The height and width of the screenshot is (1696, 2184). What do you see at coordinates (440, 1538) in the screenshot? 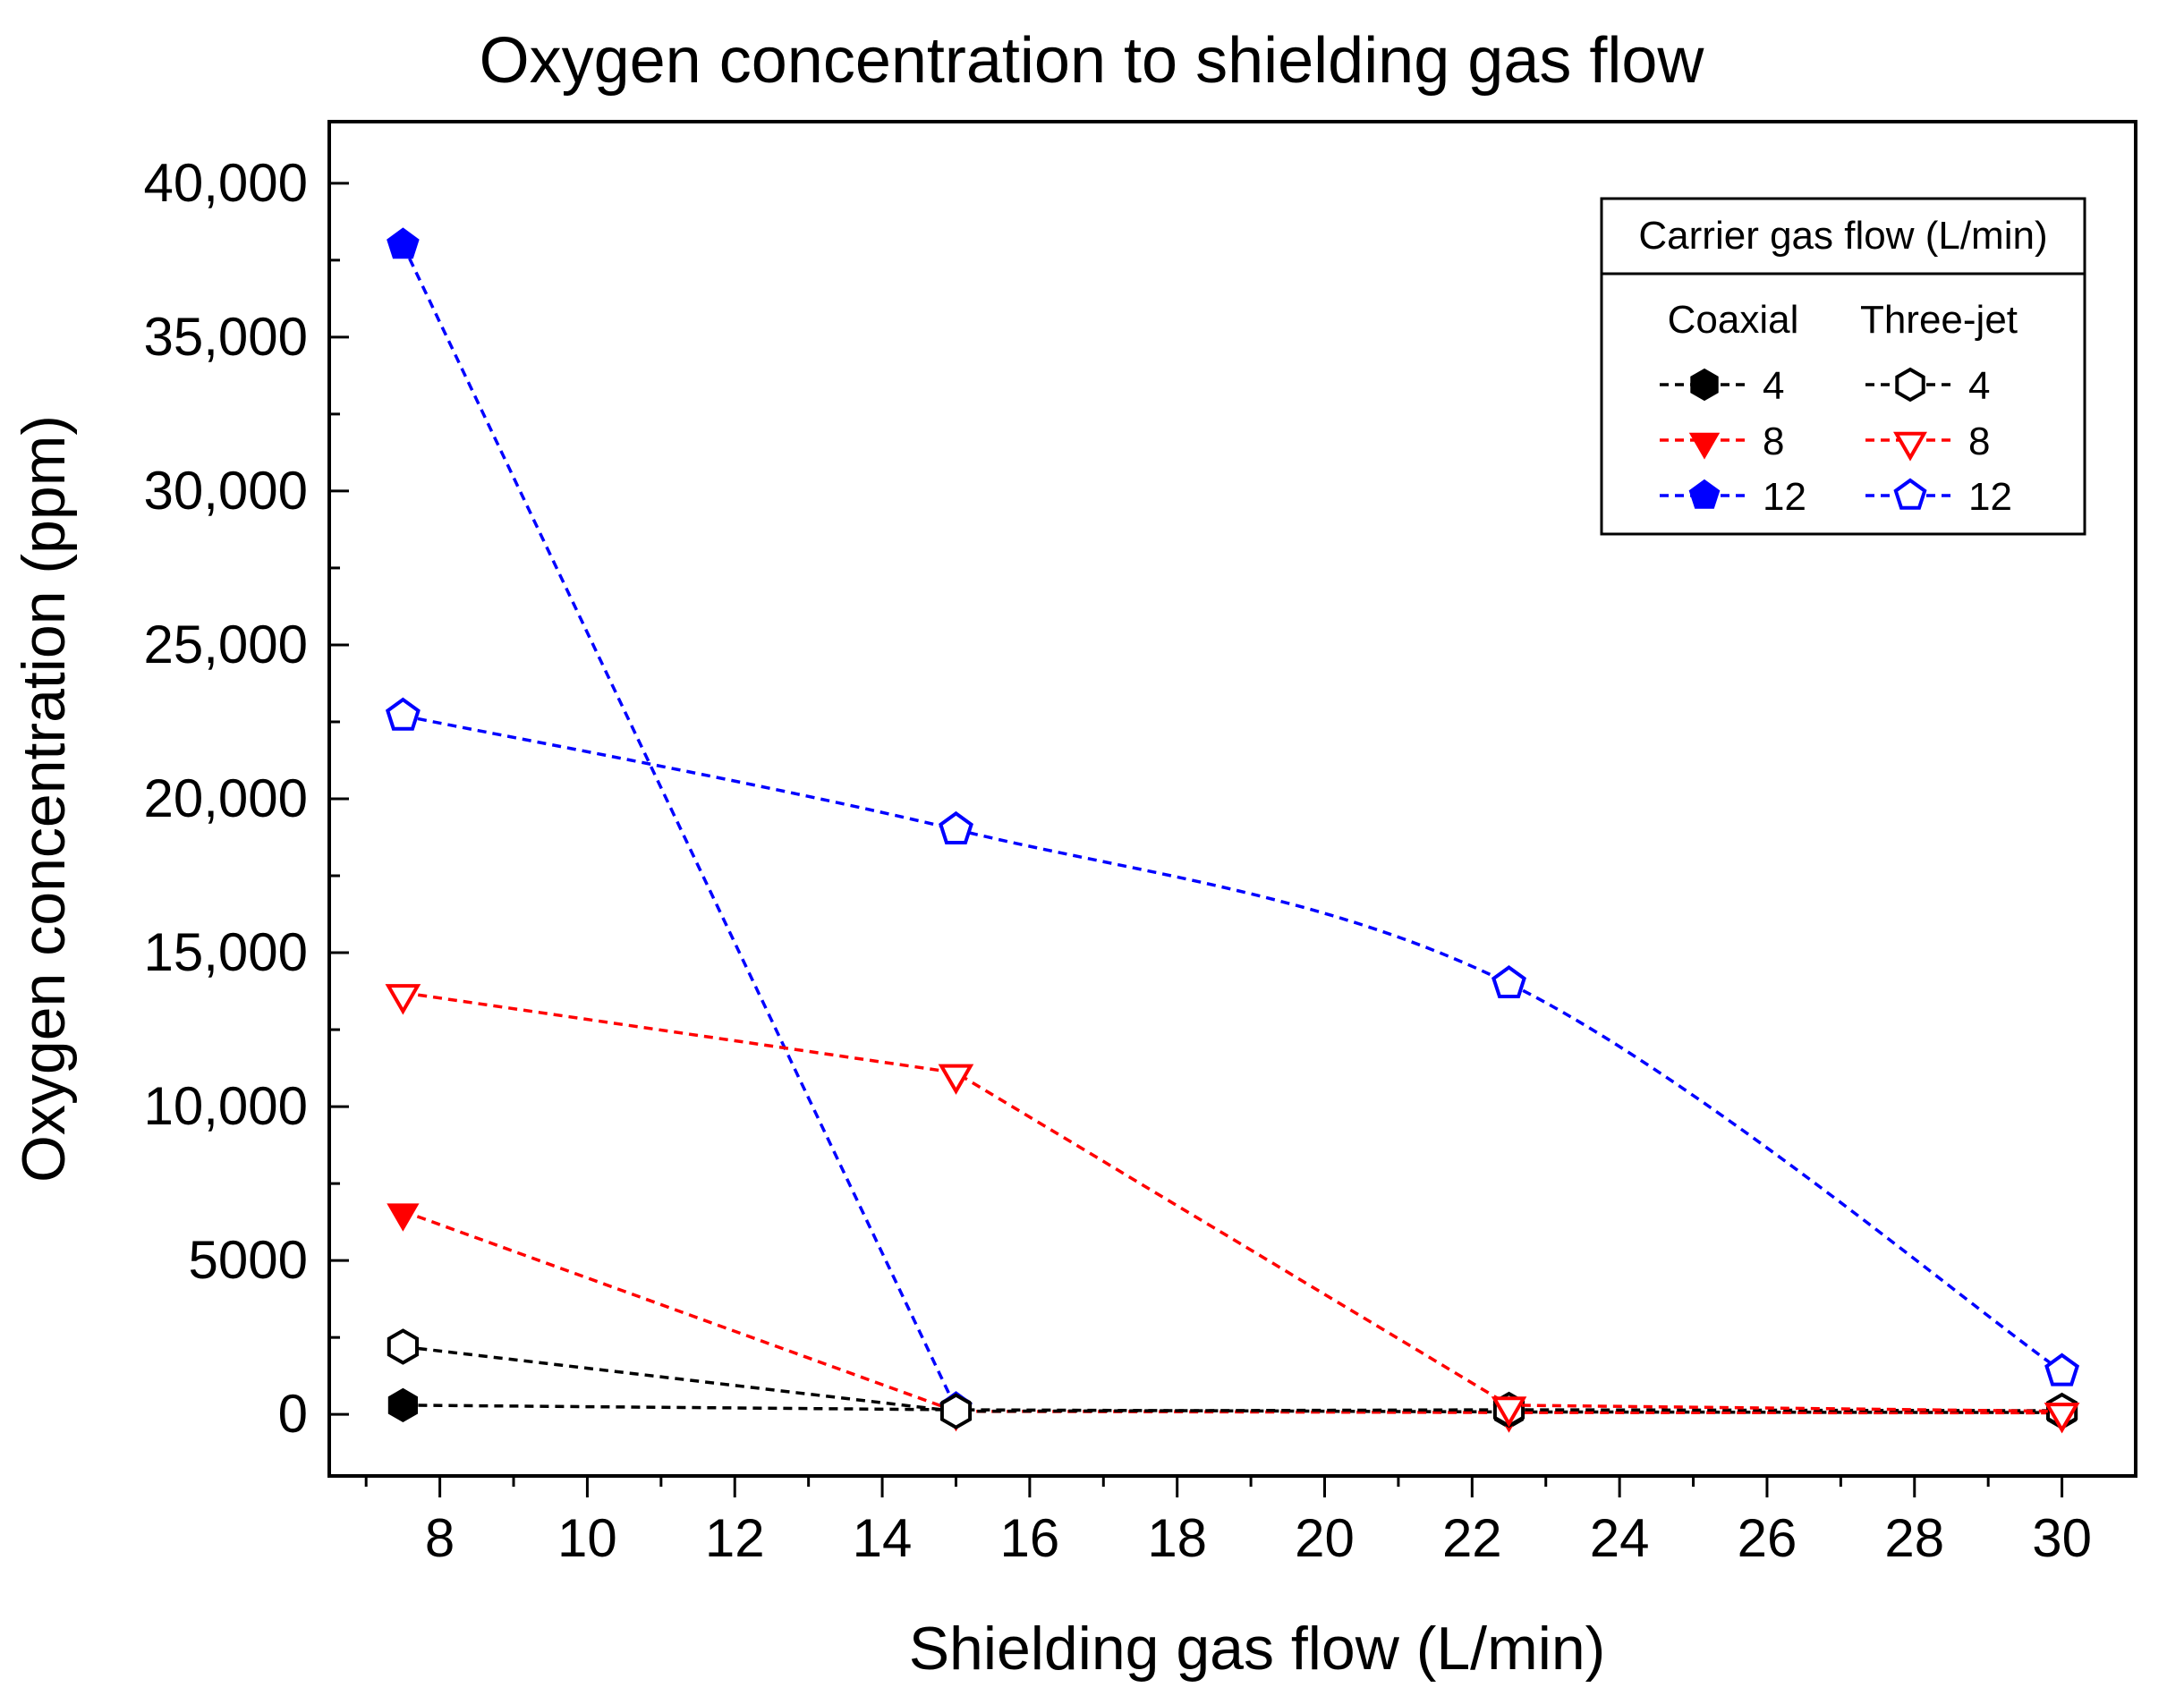
I see `x-tick-label: 8` at bounding box center [440, 1538].